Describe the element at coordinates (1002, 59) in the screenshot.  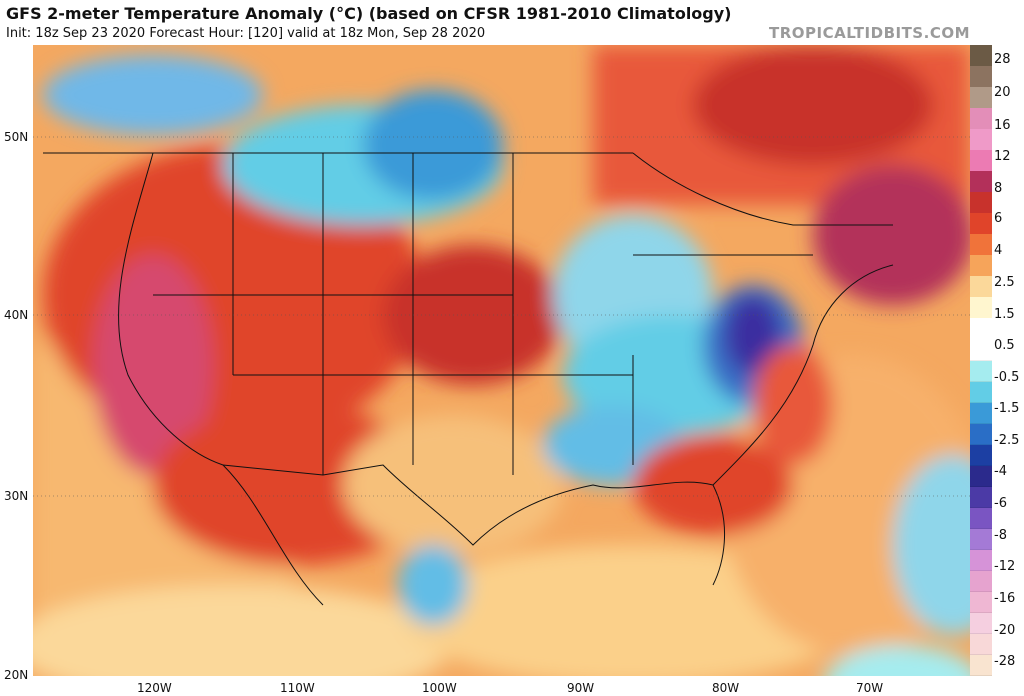
I see `legend-label: 28` at that location.